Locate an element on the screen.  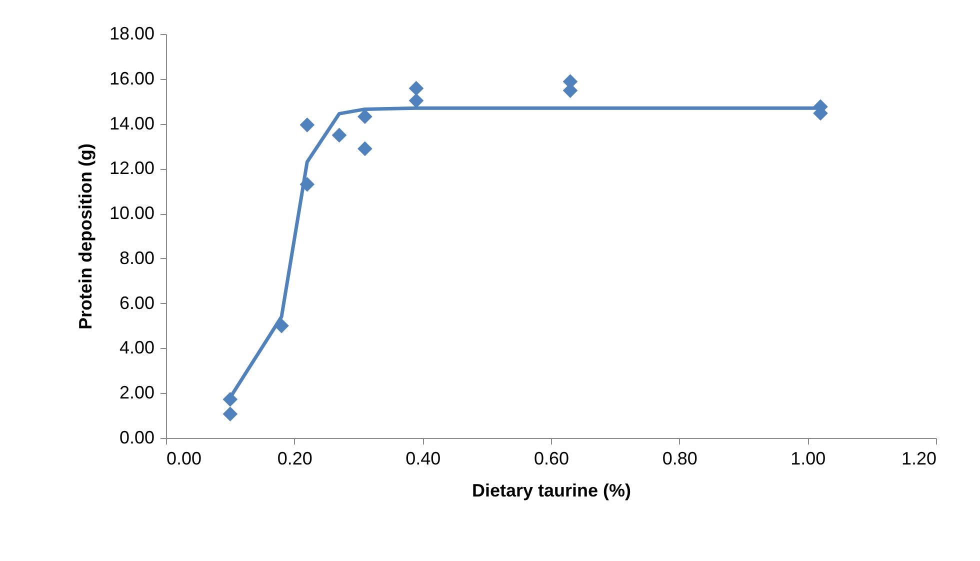
x-tick-label: 0.20 is located at coordinates (294, 458).